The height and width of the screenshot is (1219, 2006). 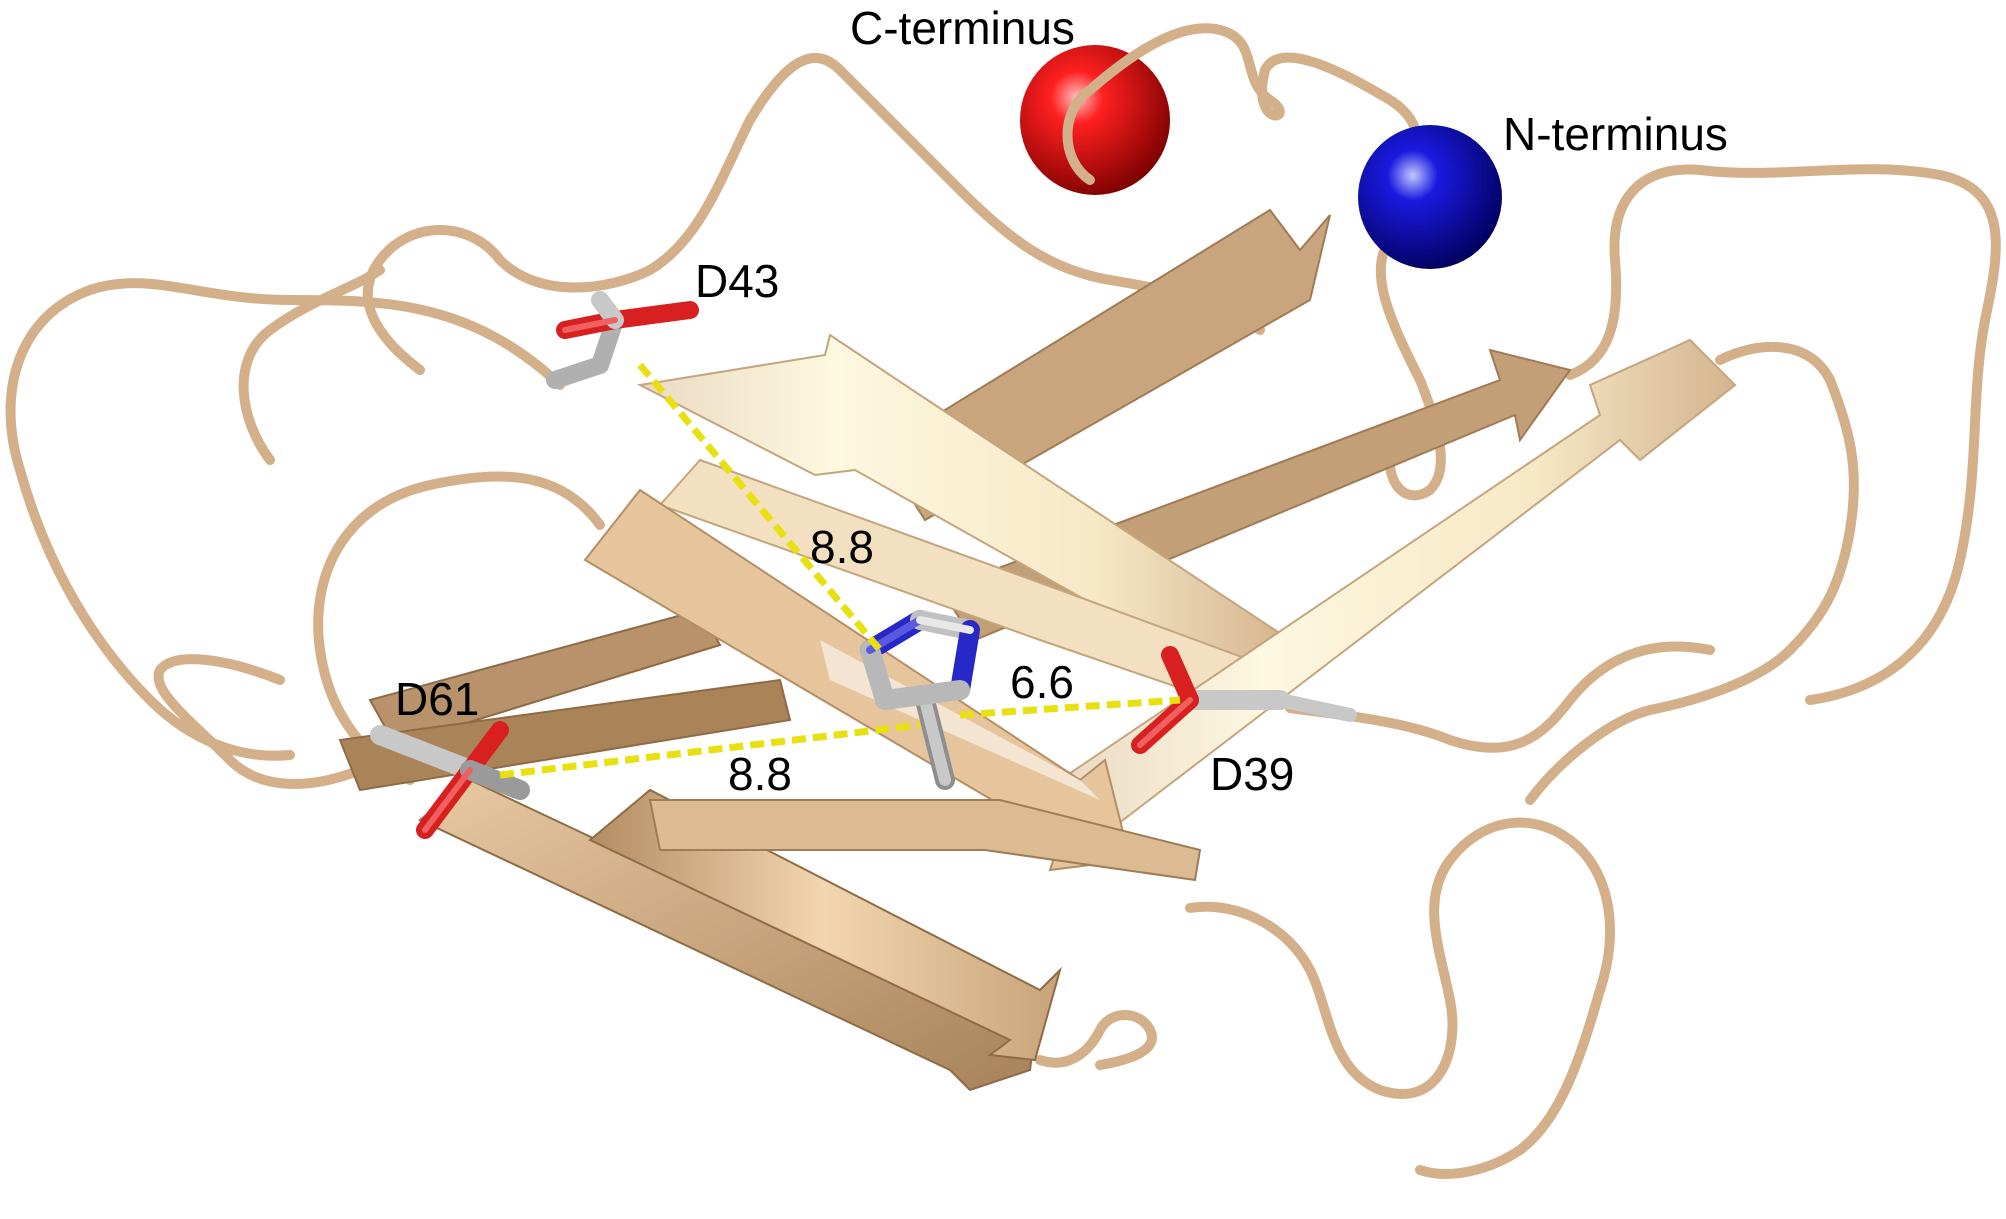 I want to click on loop-left-bottom, so click(x=259, y=721).